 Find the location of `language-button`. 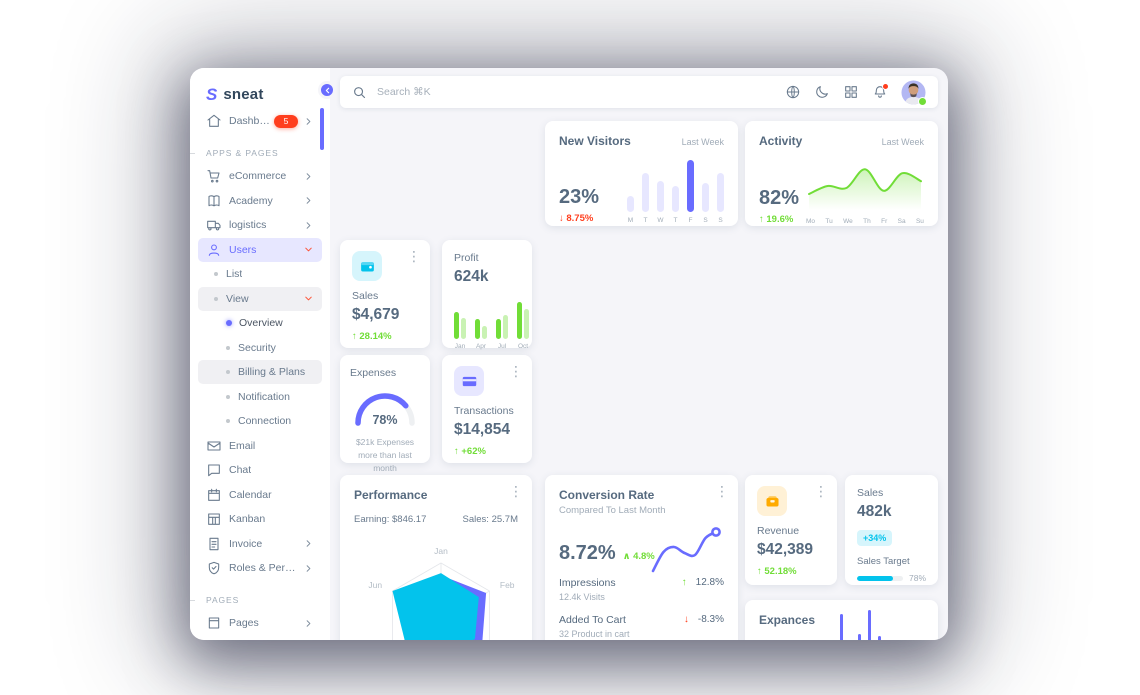

language-button is located at coordinates (793, 92).